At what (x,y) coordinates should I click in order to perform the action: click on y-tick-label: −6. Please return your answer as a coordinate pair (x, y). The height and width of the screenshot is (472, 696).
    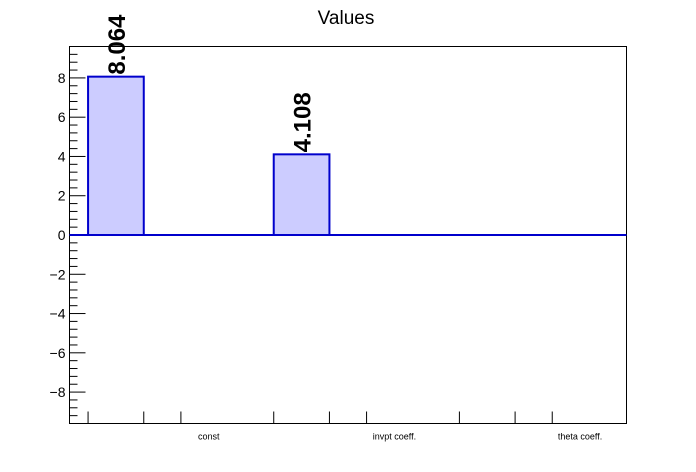
    Looking at the image, I should click on (58, 353).